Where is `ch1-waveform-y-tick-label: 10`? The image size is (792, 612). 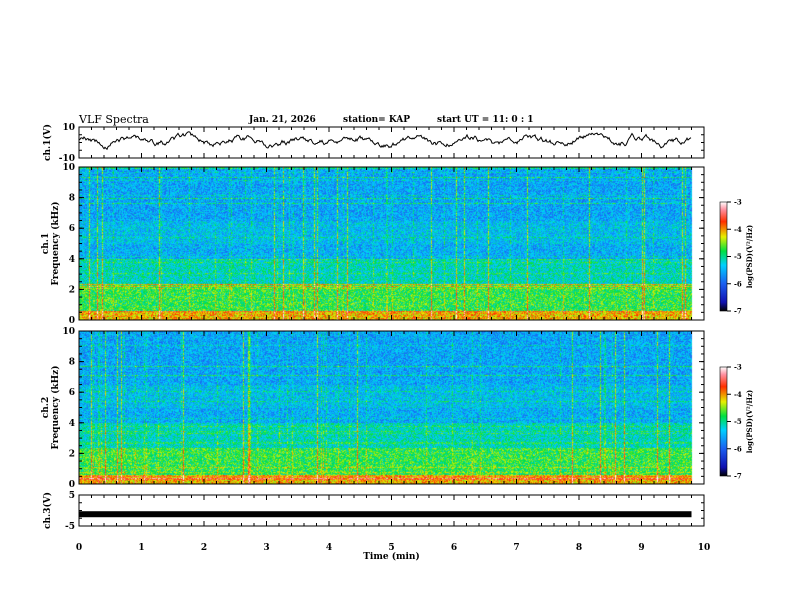
ch1-waveform-y-tick-label: 10 is located at coordinates (68, 128).